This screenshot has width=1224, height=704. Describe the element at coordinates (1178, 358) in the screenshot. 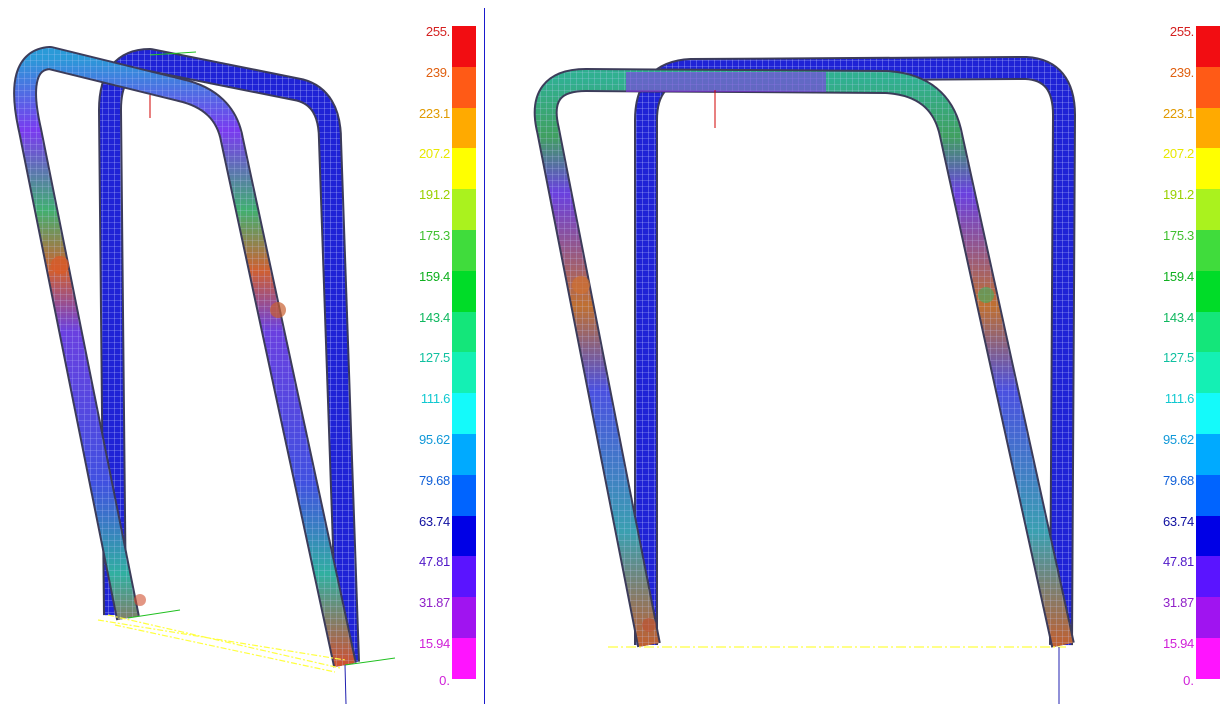

I see `legend-level-label: 127.5` at that location.